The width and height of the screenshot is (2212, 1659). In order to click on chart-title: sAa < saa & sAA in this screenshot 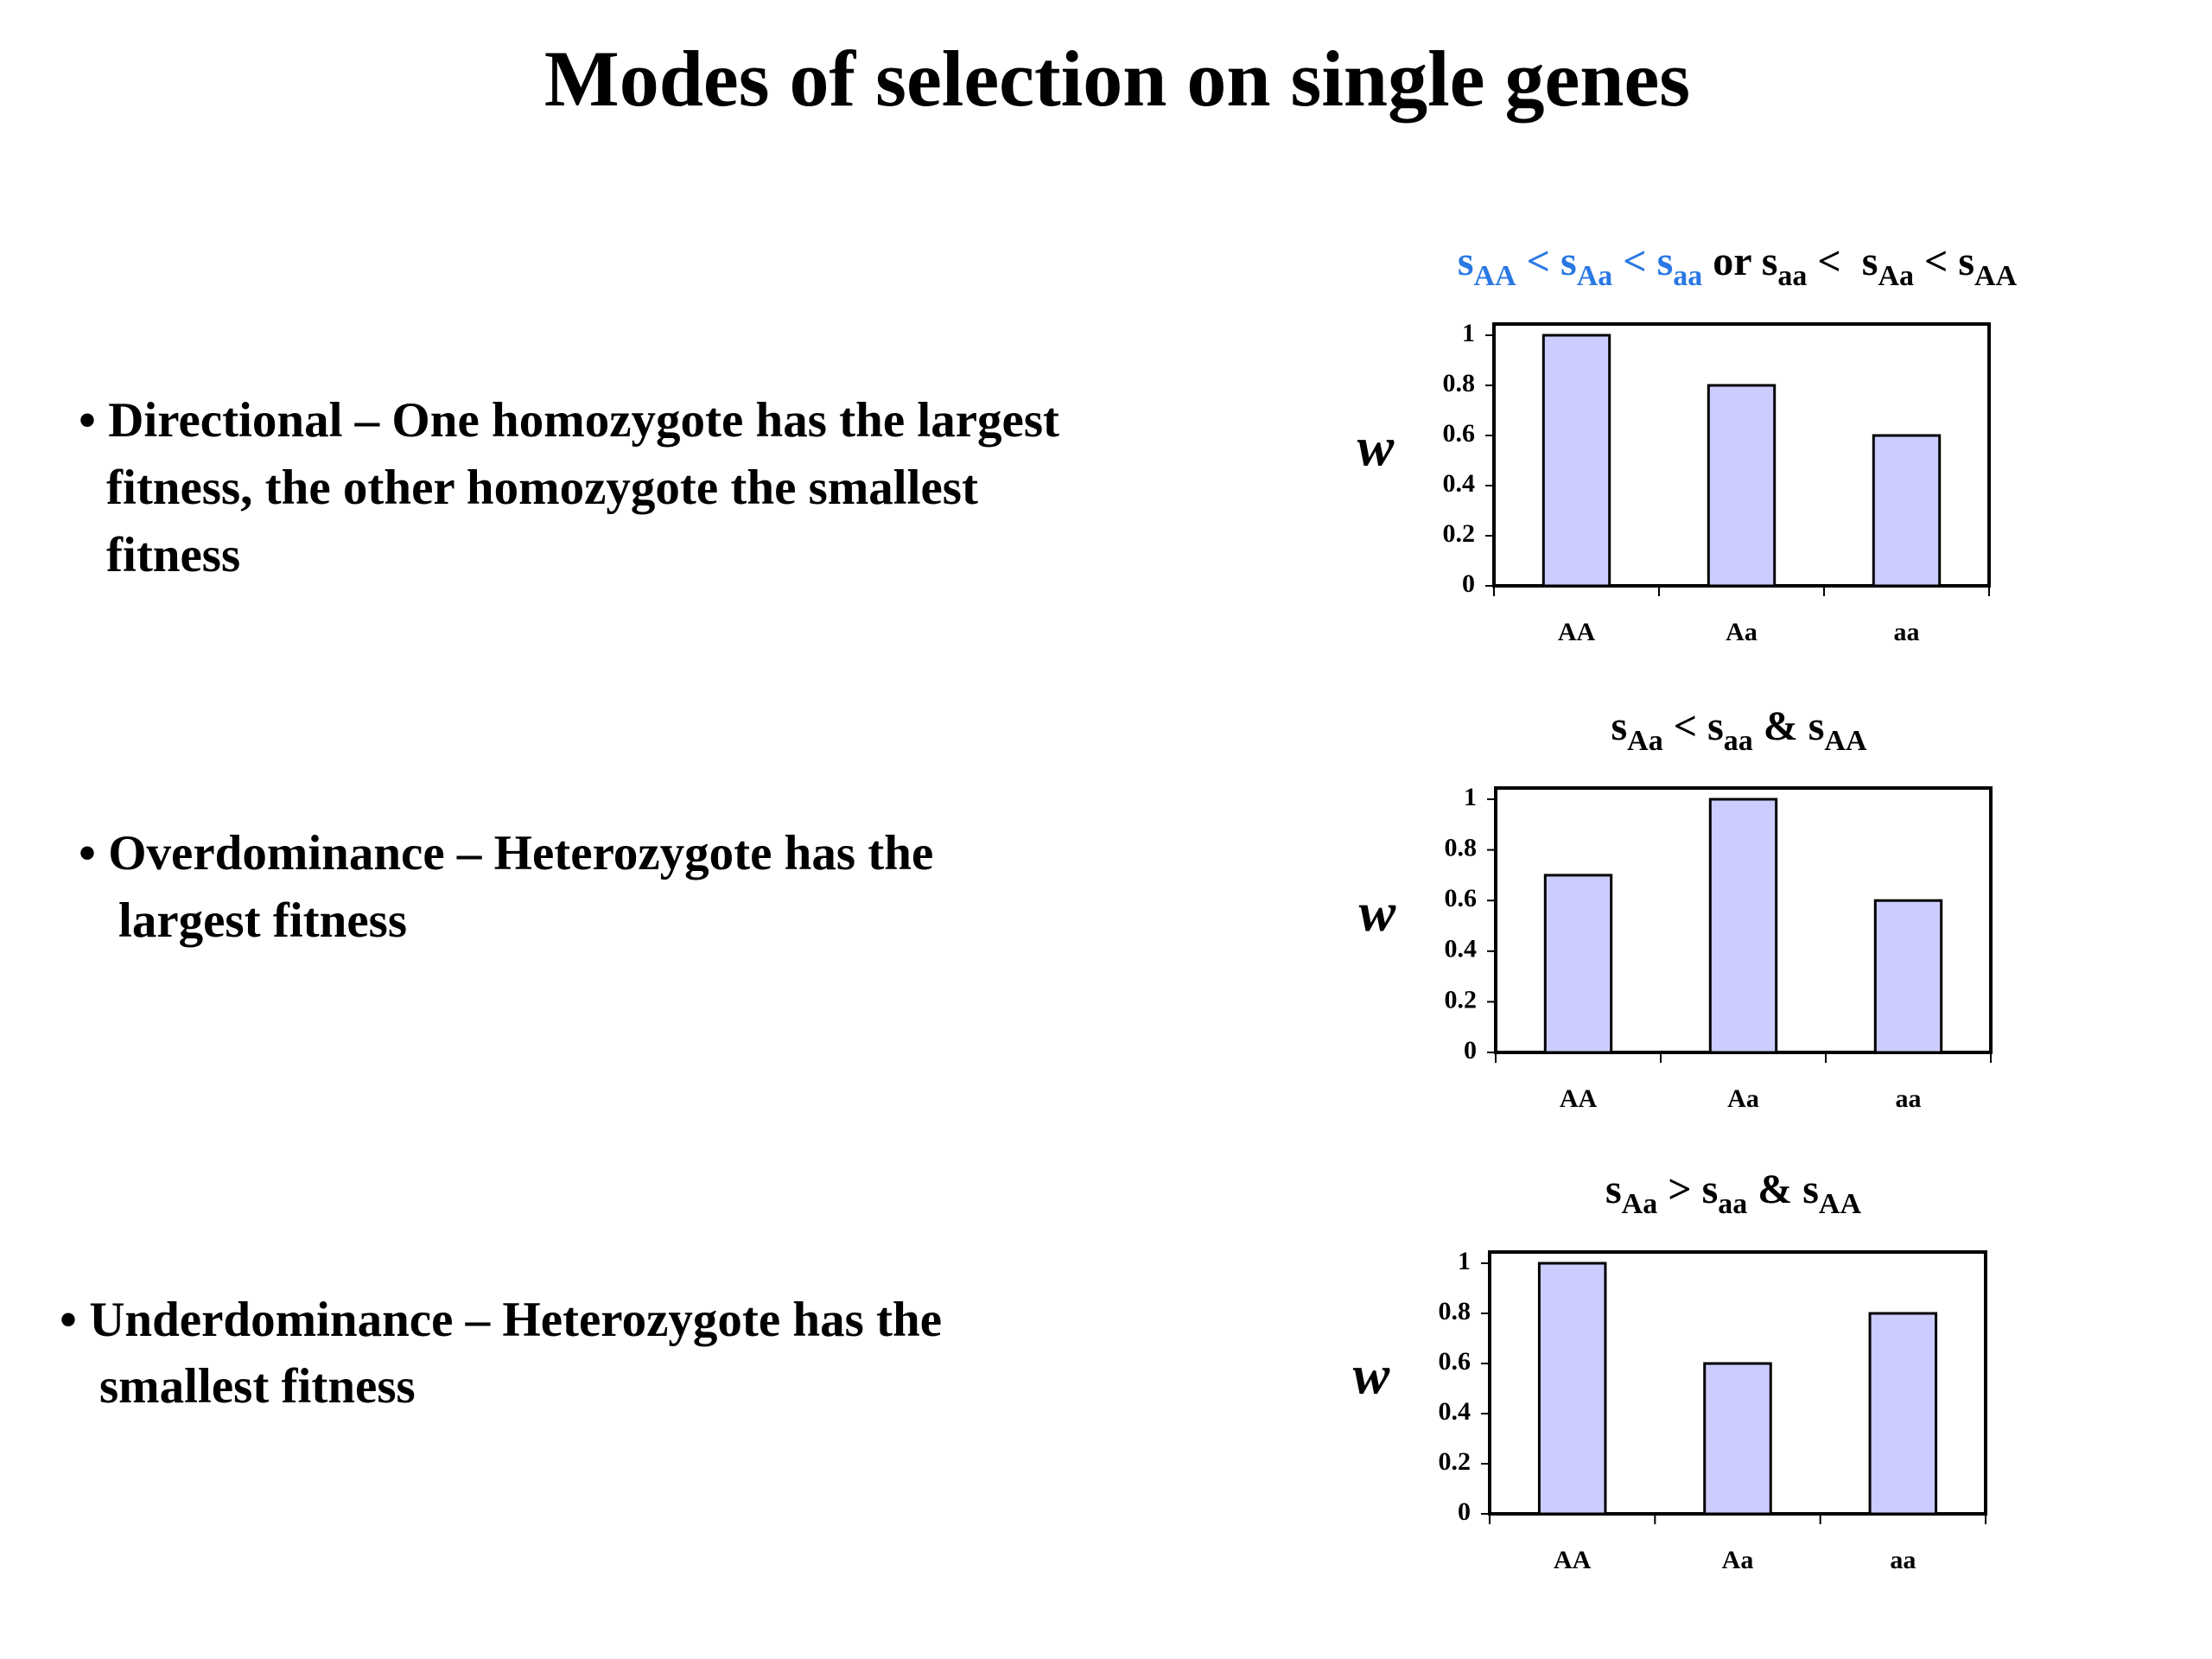, I will do `click(1739, 730)`.